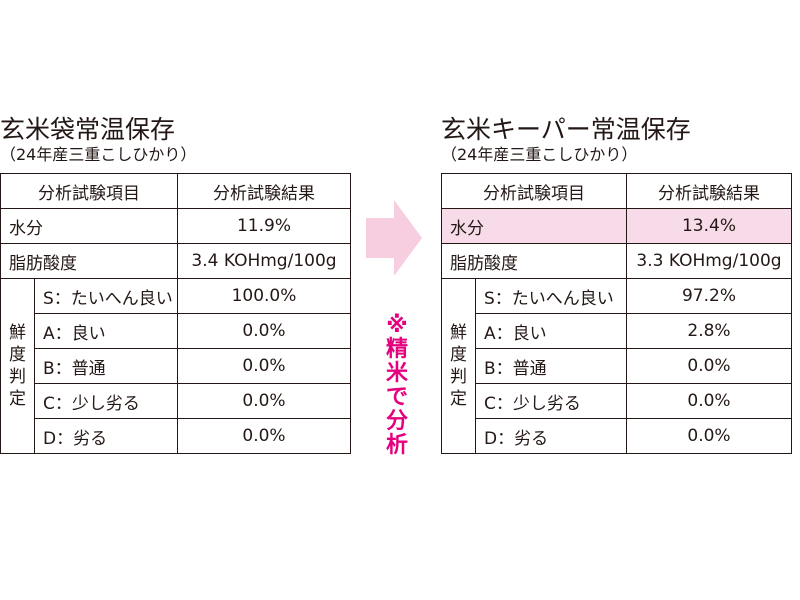 The height and width of the screenshot is (600, 800). I want to click on moisture-value: 11.9%, so click(264, 226).